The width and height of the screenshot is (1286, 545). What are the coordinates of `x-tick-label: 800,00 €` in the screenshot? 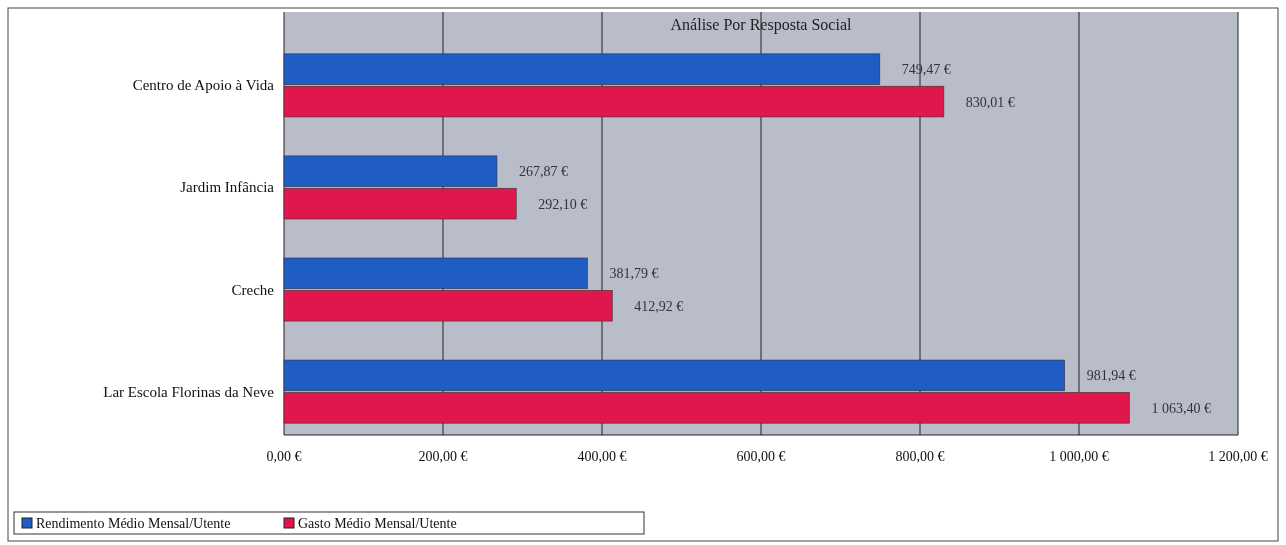 It's located at (920, 456).